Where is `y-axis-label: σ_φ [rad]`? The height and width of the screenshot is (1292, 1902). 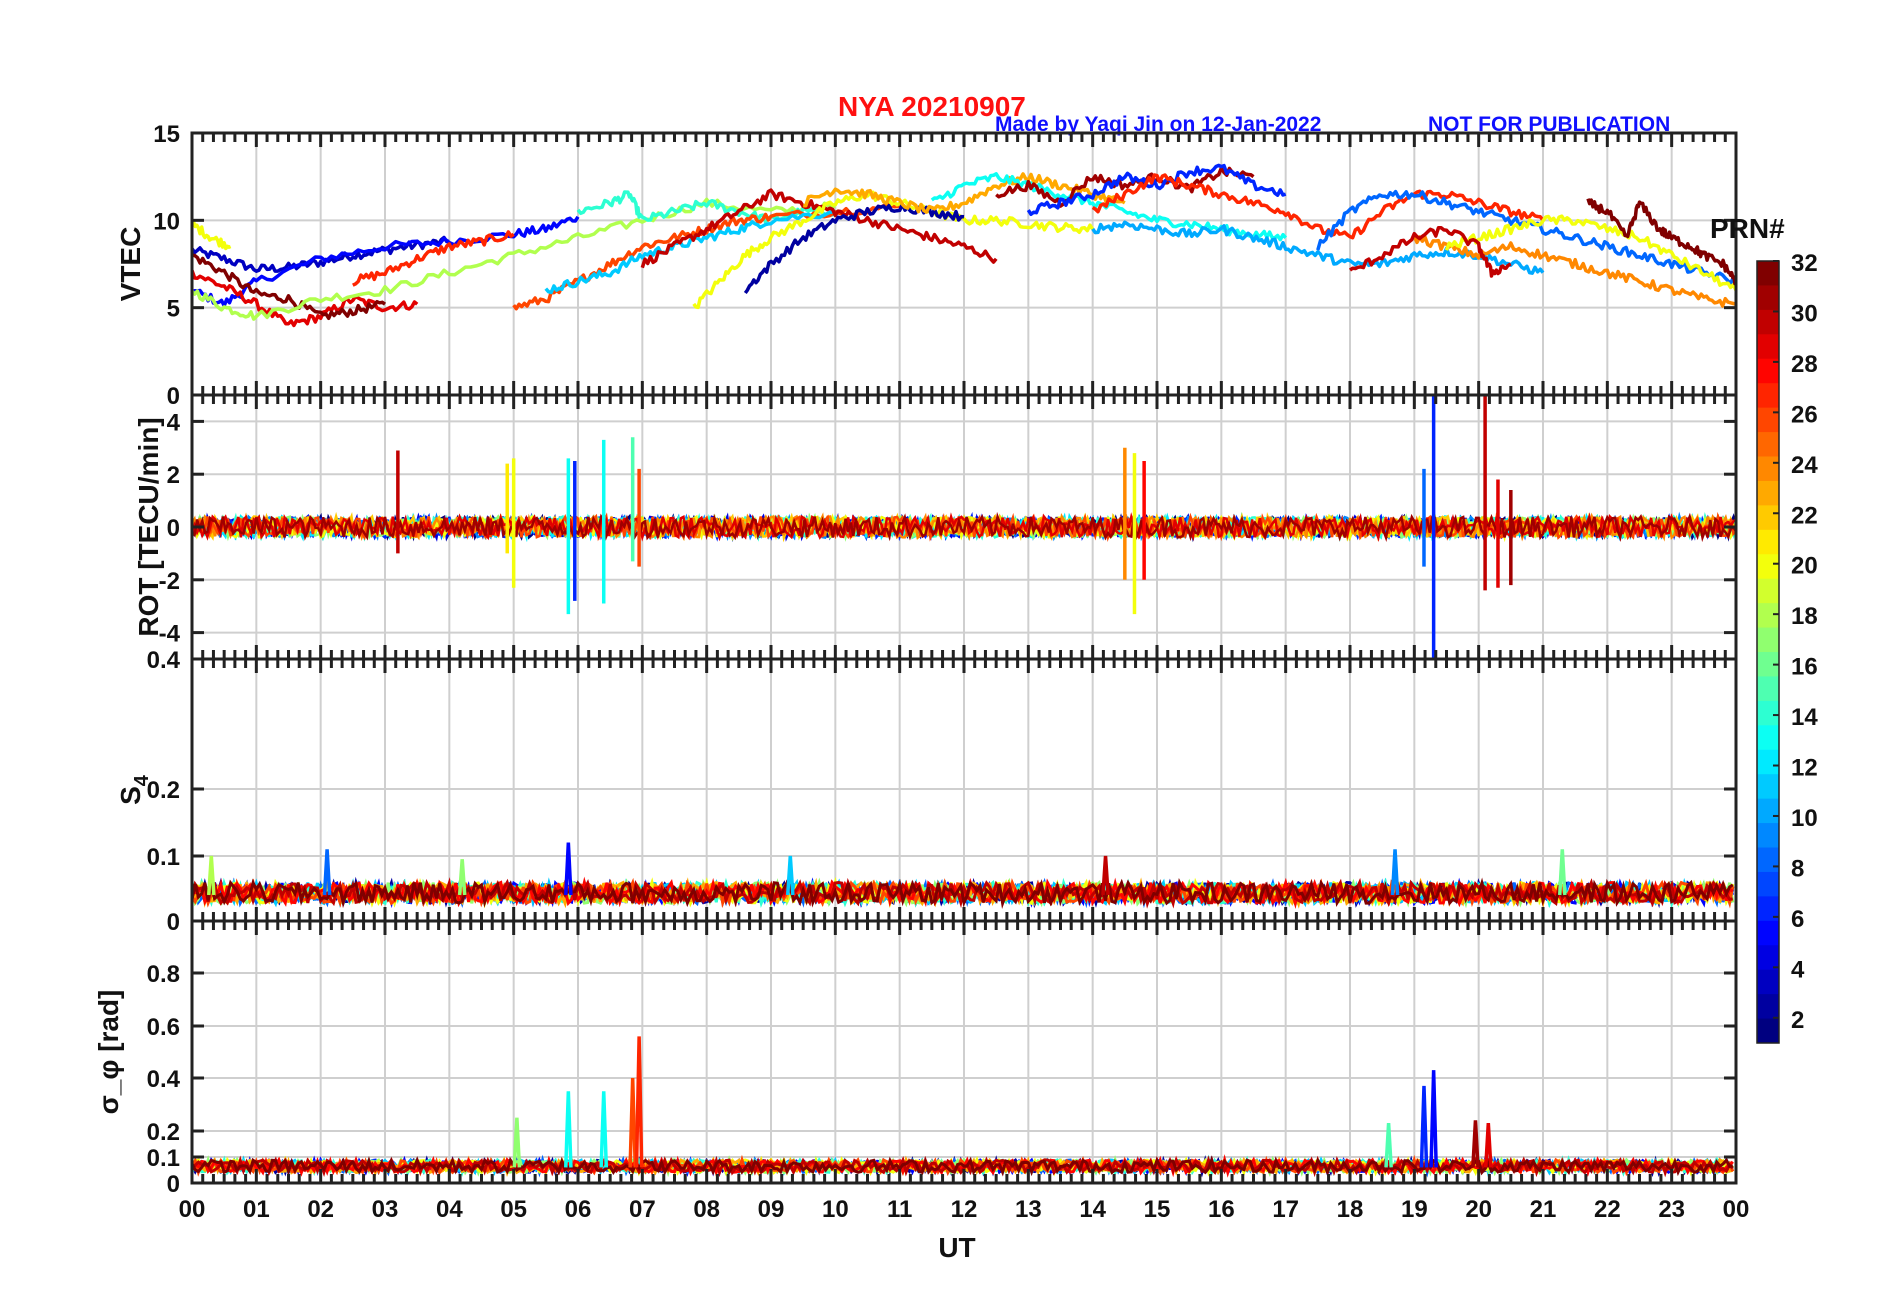 y-axis-label: σ_φ [rad] is located at coordinates (108, 1052).